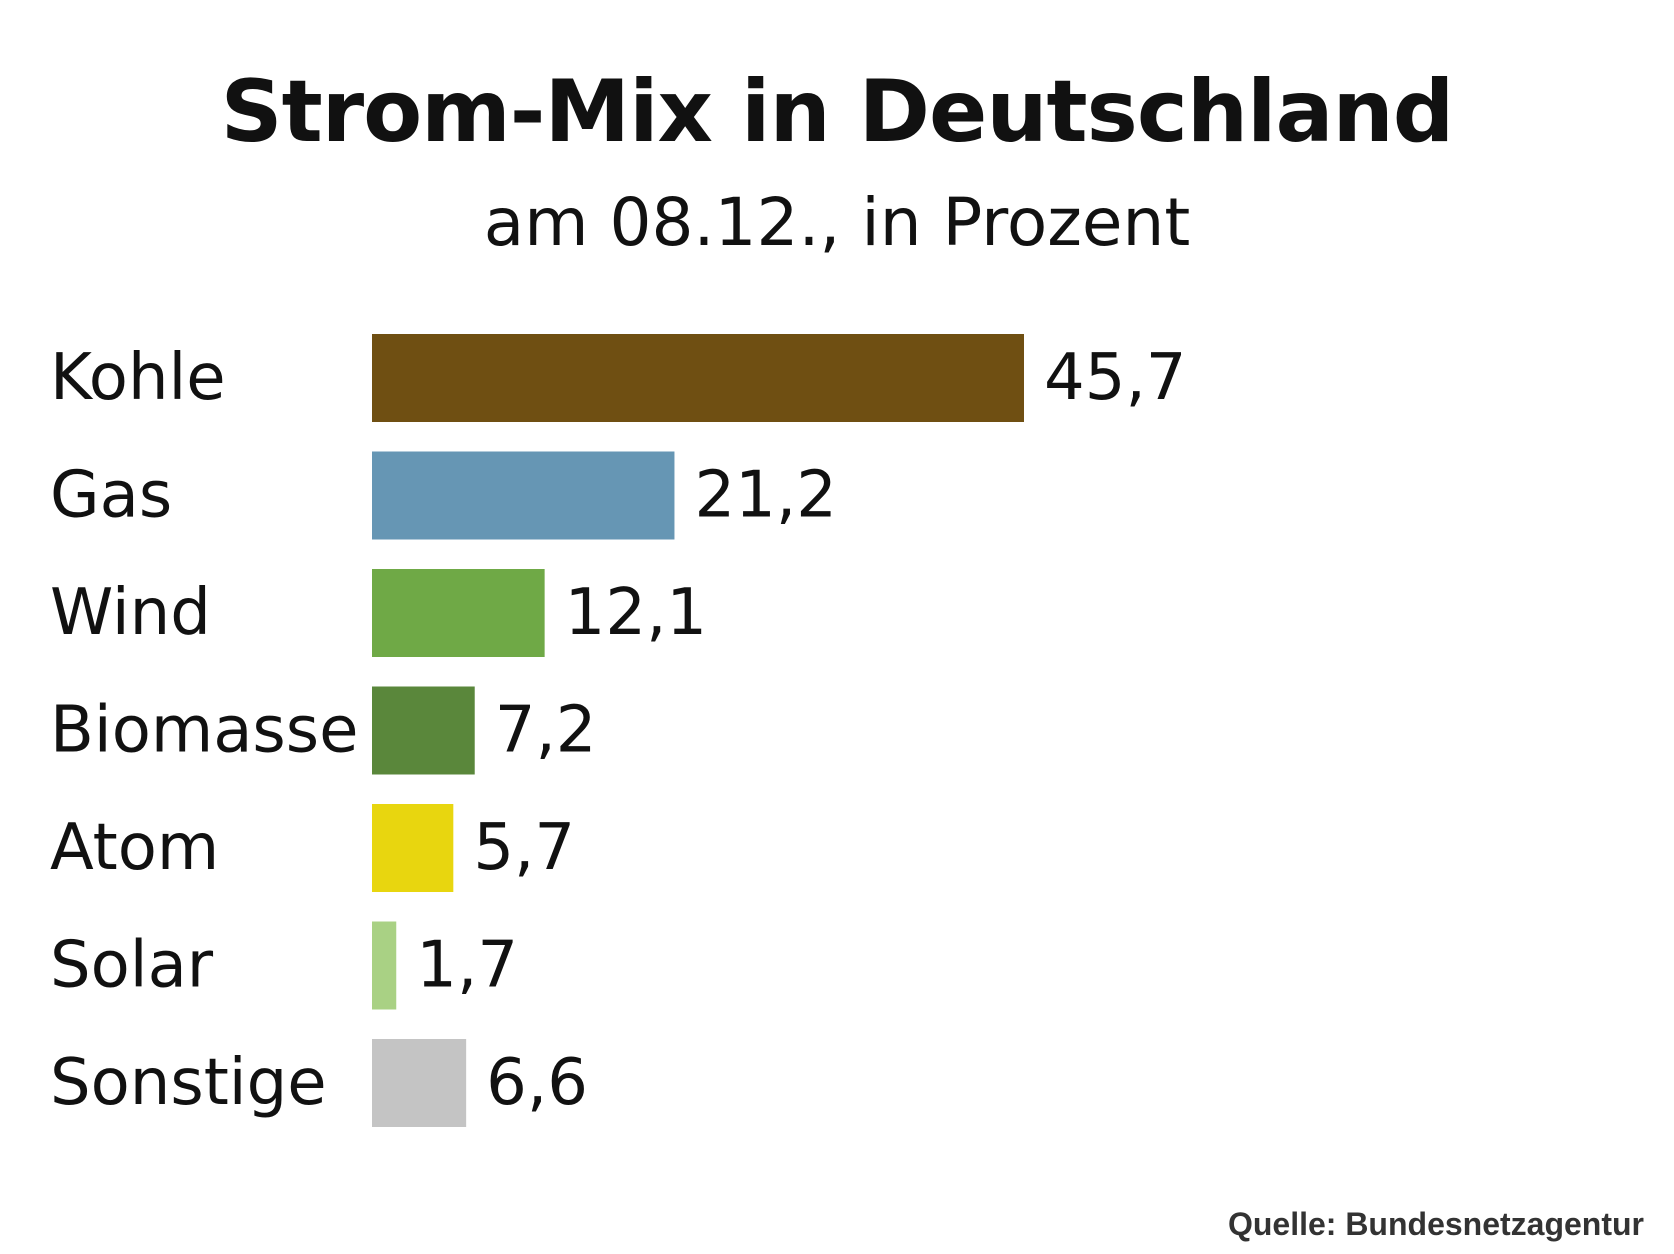 The image size is (1674, 1254). Describe the element at coordinates (765, 496) in the screenshot. I see `value-label: 21,2` at that location.